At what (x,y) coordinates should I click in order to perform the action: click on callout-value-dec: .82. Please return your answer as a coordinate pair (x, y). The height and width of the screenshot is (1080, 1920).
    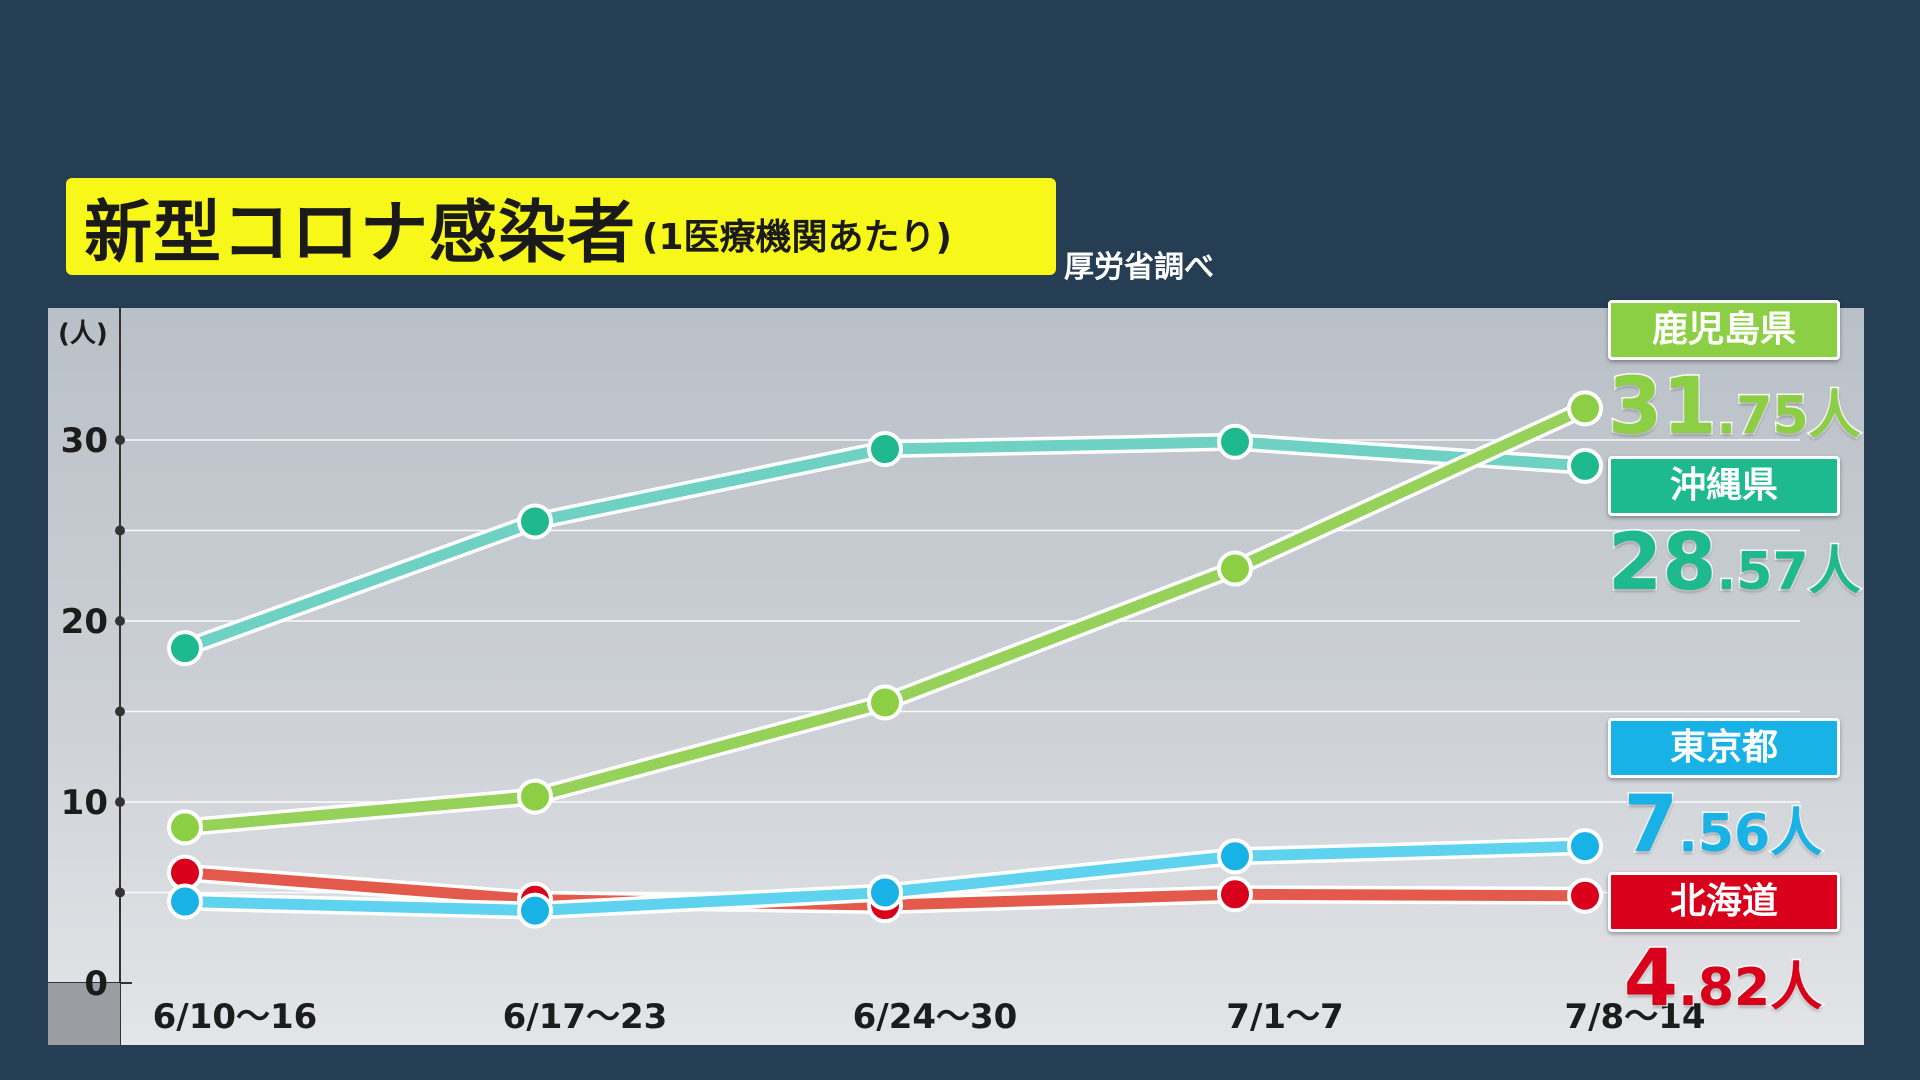
    Looking at the image, I should click on (1724, 988).